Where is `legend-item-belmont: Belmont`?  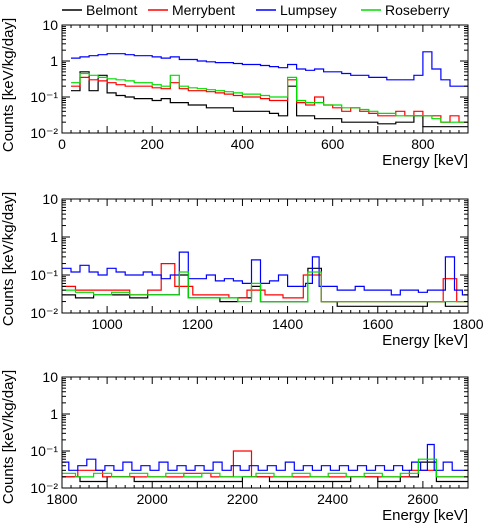
legend-item-belmont: Belmont is located at coordinates (99, 10).